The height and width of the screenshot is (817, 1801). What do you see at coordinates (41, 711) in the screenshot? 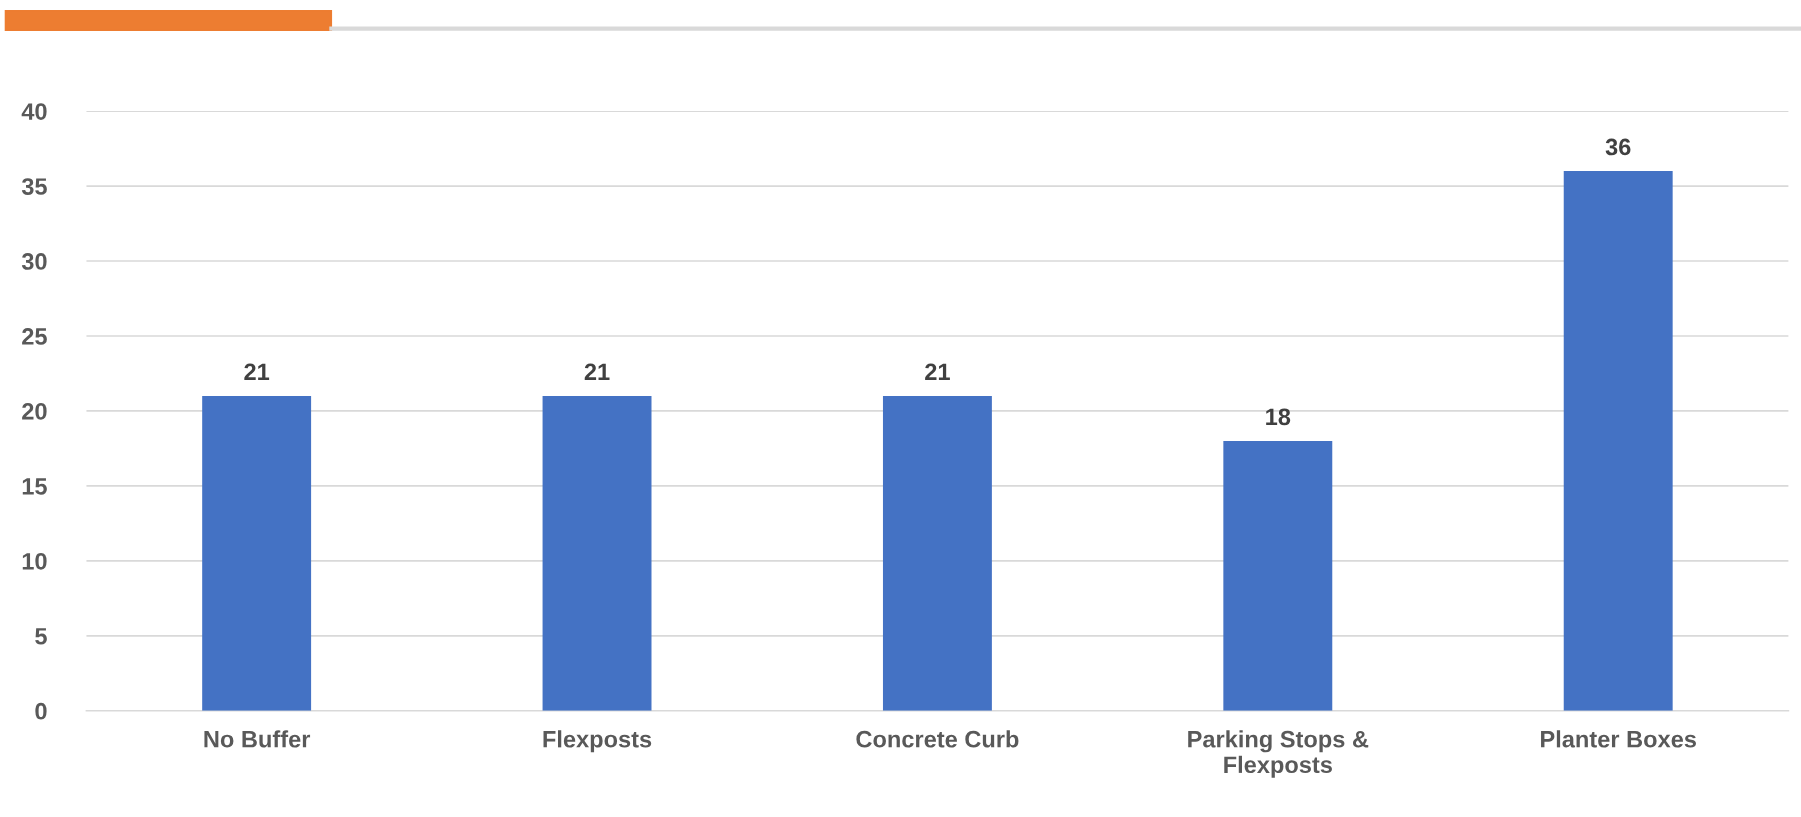
I see `y-tick-label: 0` at bounding box center [41, 711].